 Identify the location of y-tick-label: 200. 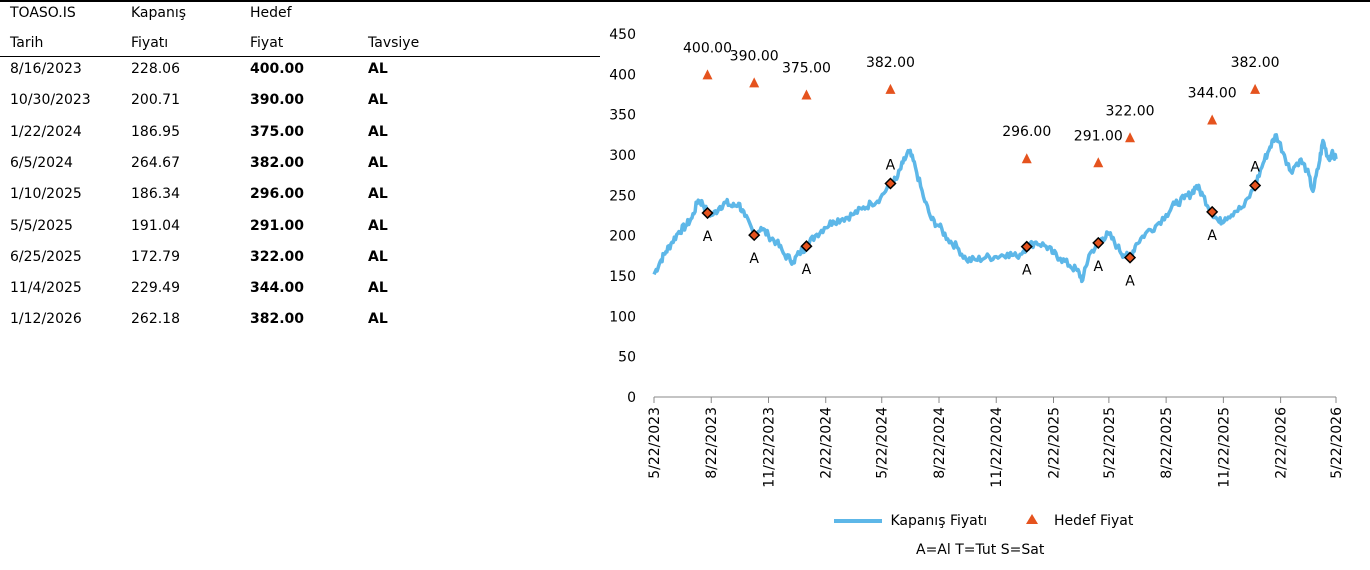
(622, 237).